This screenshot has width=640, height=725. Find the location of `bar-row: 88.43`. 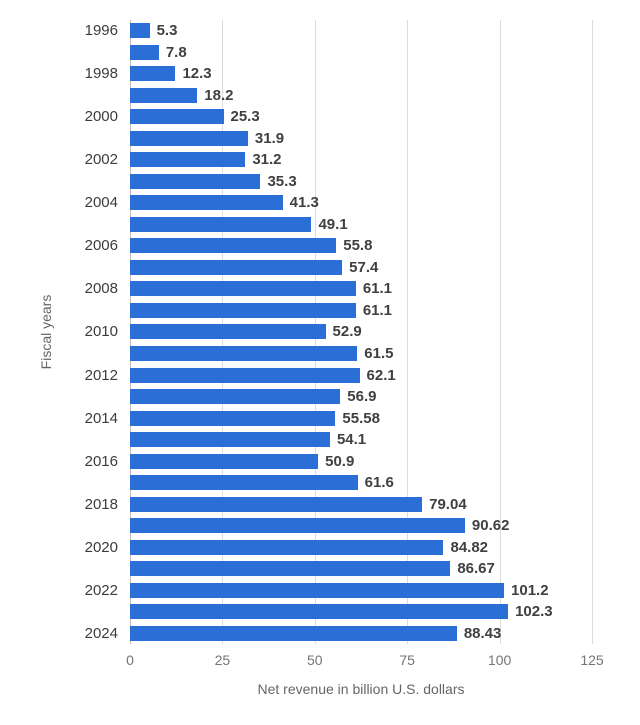

bar-row: 88.43 is located at coordinates (361, 633).